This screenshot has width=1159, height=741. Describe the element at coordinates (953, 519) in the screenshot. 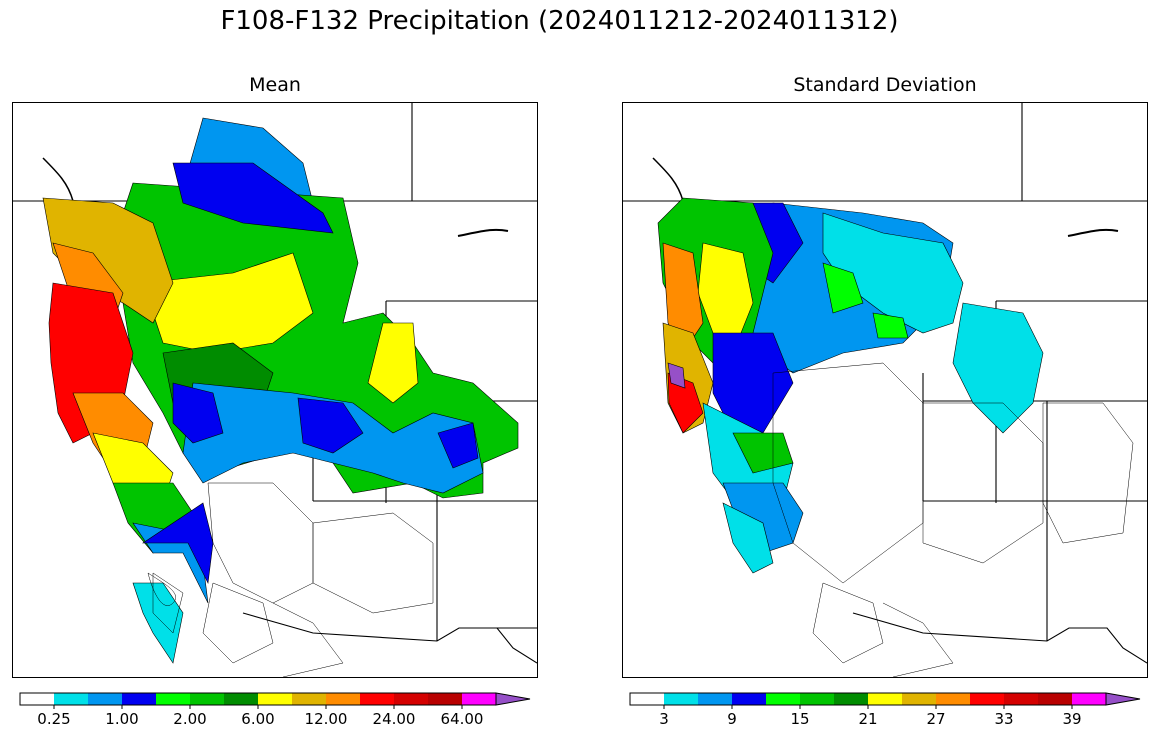

I see `std-basins` at that location.